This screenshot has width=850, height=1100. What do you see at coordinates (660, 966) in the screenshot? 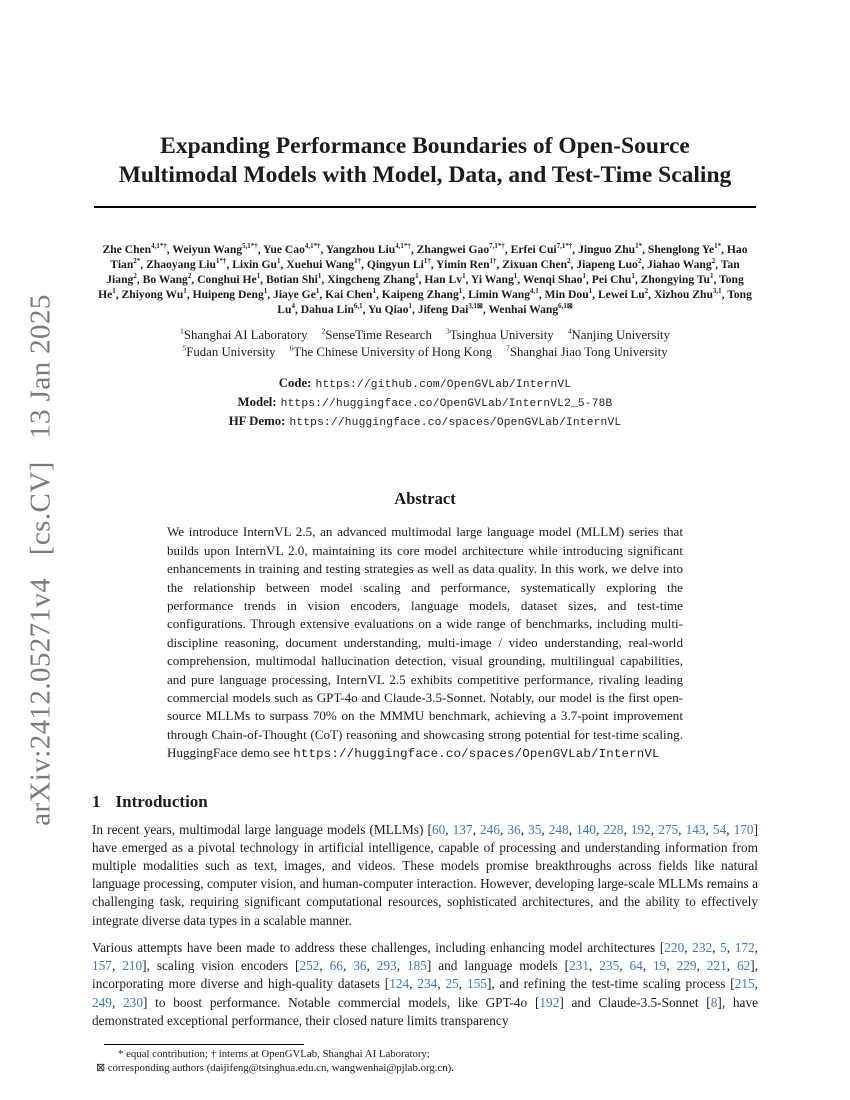
I see `citation-ref: 19` at bounding box center [660, 966].